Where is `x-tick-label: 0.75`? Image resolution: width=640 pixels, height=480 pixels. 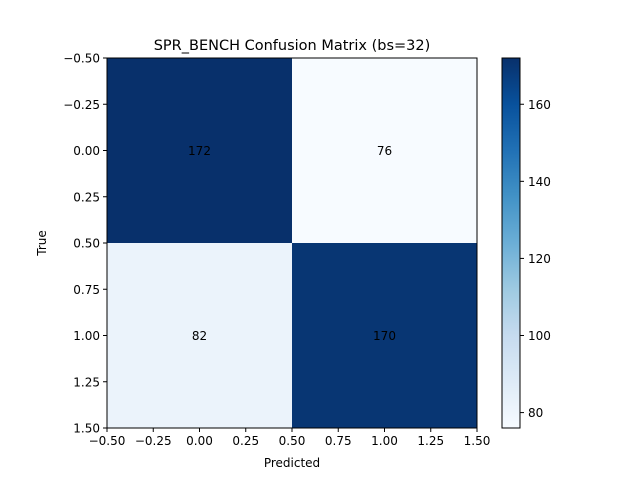
x-tick-label: 0.75 is located at coordinates (338, 441).